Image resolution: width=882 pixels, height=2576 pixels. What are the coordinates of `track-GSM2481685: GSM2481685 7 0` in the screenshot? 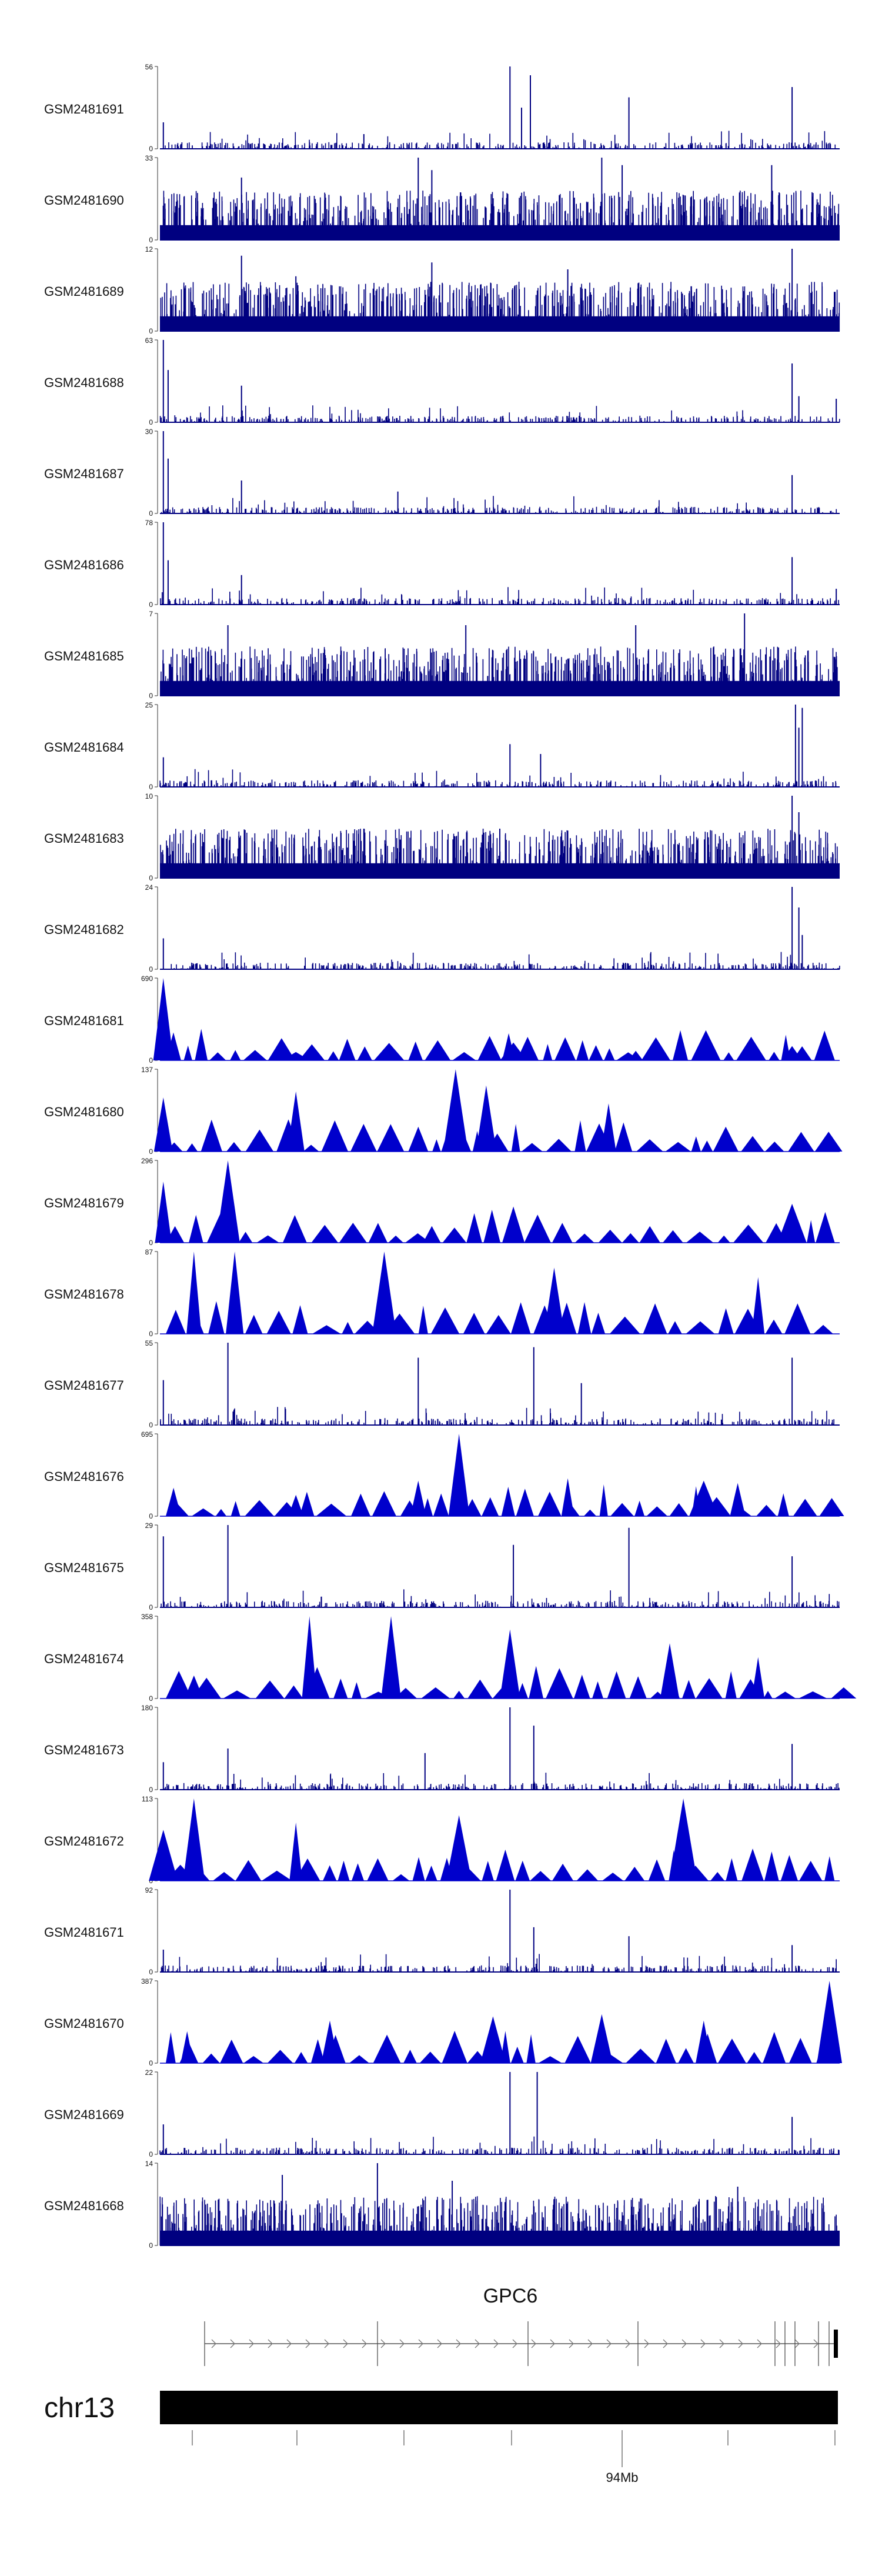 It's located at (442, 655).